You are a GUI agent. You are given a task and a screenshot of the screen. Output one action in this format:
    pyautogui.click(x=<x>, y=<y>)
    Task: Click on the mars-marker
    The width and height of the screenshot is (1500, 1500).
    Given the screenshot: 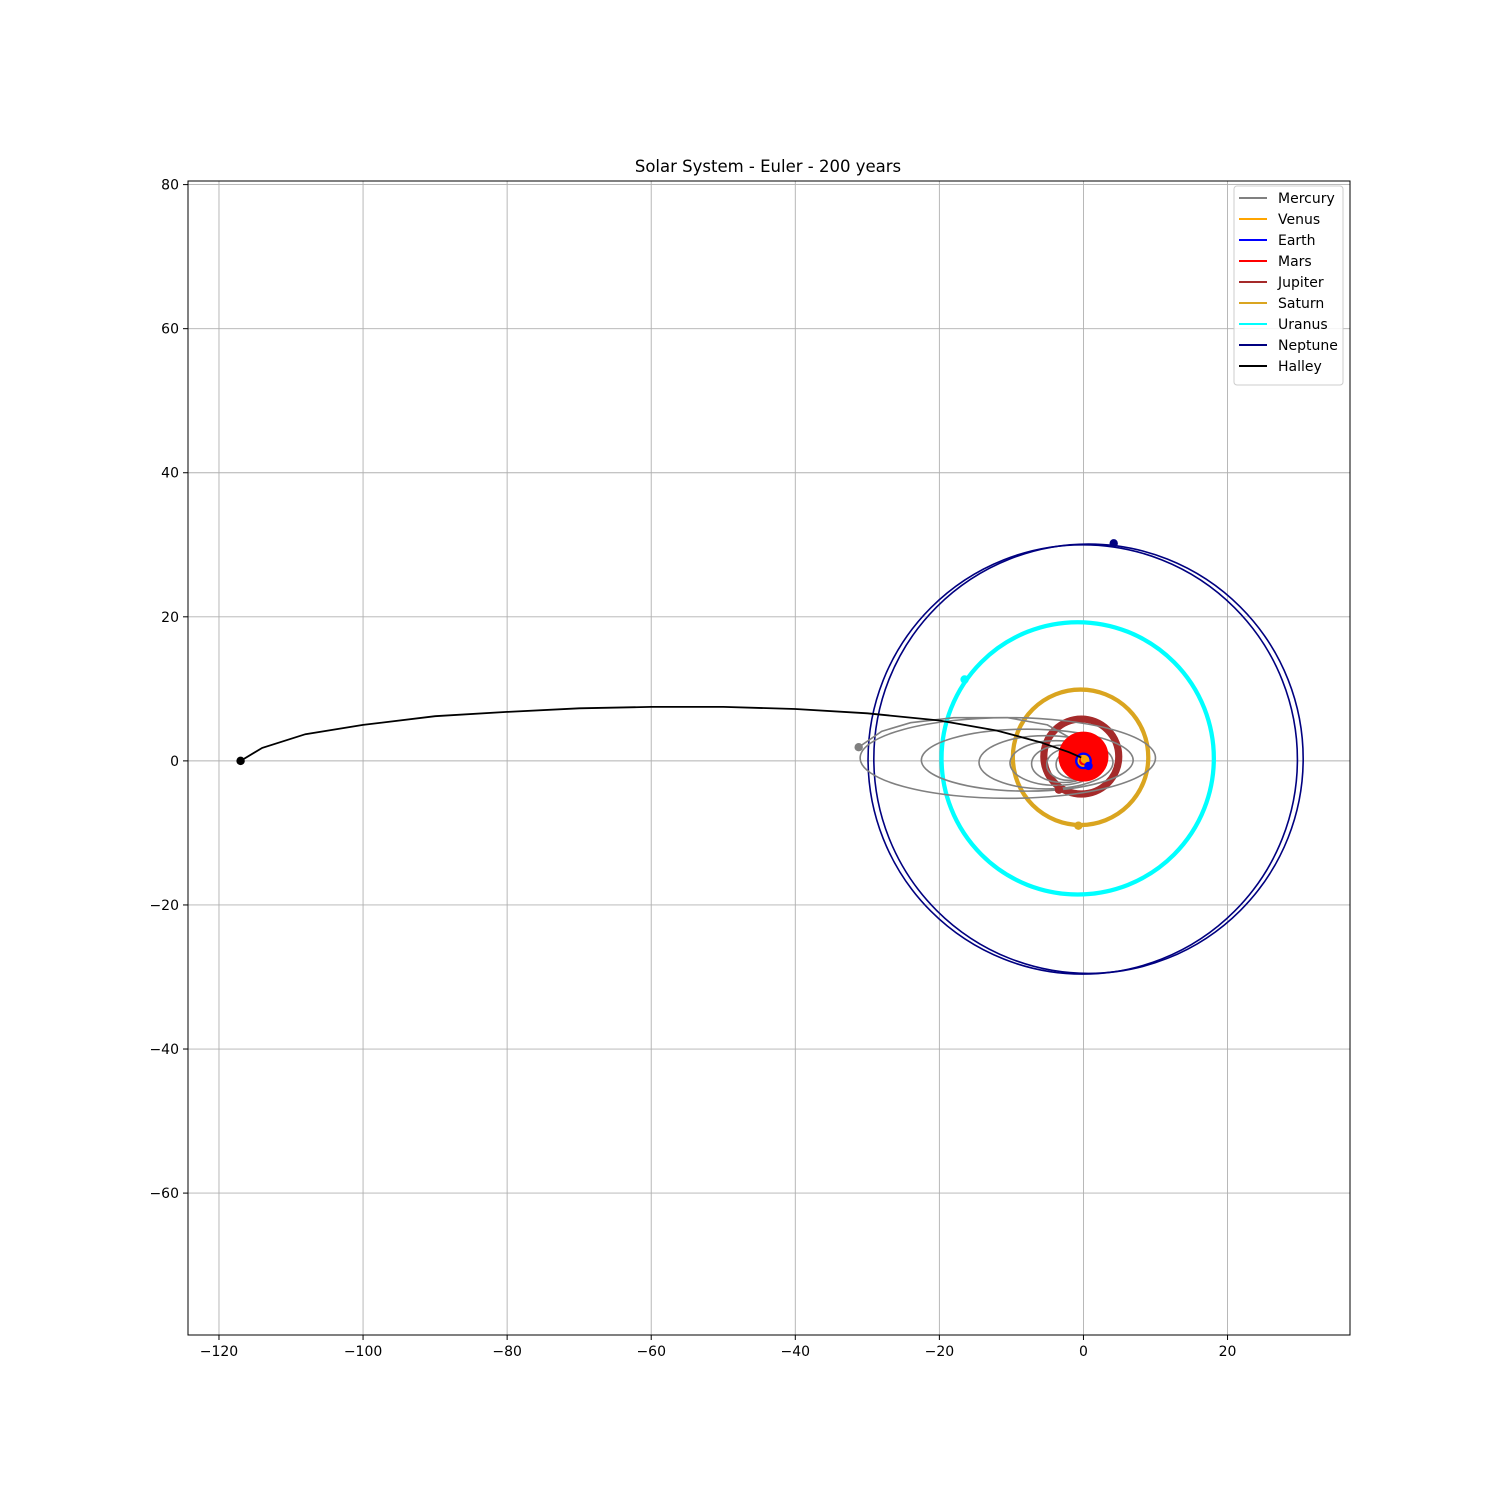 What is the action you would take?
    pyautogui.click(x=1090, y=743)
    